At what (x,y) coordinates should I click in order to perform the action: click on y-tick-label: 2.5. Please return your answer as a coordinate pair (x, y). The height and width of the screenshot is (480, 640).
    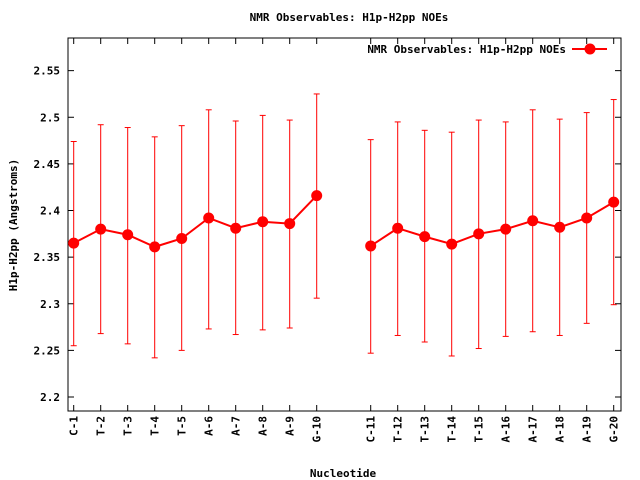
    Looking at the image, I should click on (50, 117).